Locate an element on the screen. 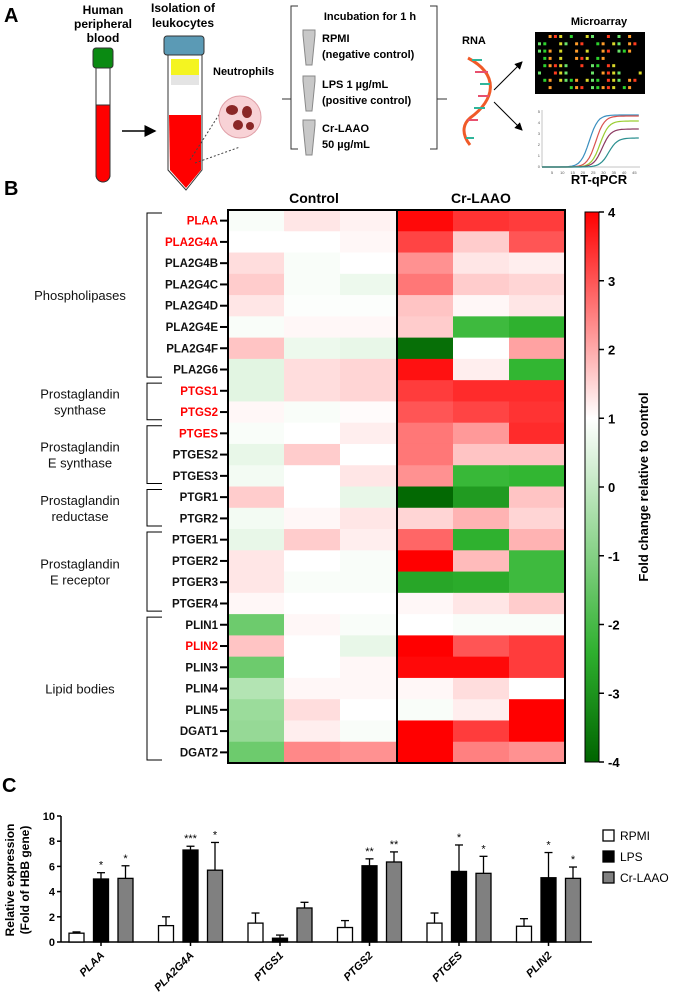 Image resolution: width=685 pixels, height=999 pixels. y-tick-label: 10 is located at coordinates (49, 817).